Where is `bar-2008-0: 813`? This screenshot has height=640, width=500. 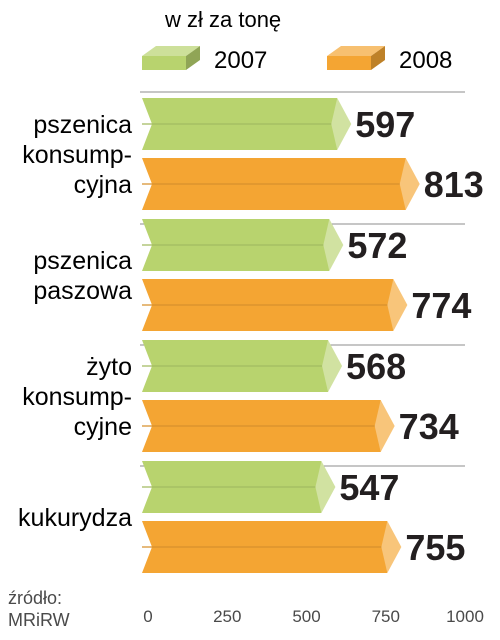 bar-2008-0: 813 is located at coordinates (313, 184).